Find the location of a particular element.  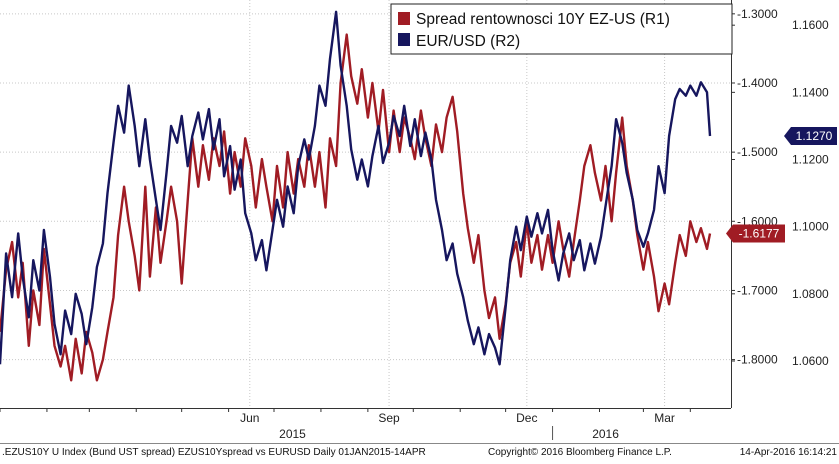

x-tick-label: Dec is located at coordinates (526, 418).